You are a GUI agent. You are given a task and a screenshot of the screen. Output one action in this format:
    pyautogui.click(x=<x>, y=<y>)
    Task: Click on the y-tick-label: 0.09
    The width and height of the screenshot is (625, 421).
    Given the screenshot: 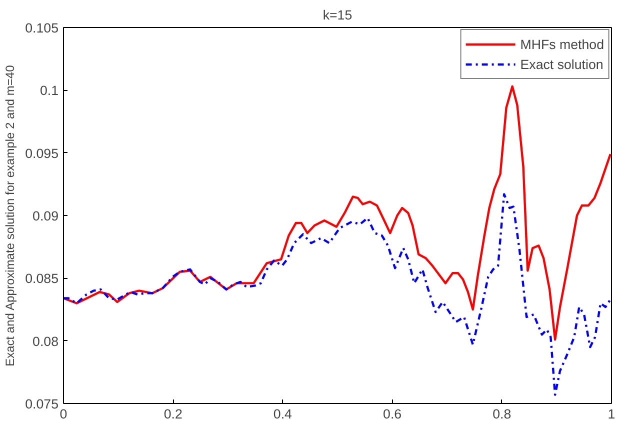 What is the action you would take?
    pyautogui.click(x=45, y=216)
    